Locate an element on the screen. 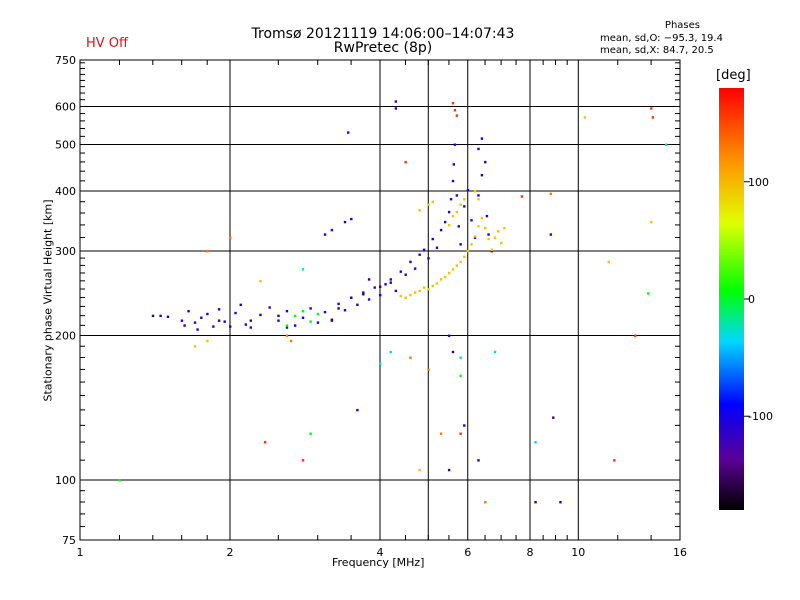 This screenshot has width=800, height=600. x-tick-label: 16 is located at coordinates (680, 552).